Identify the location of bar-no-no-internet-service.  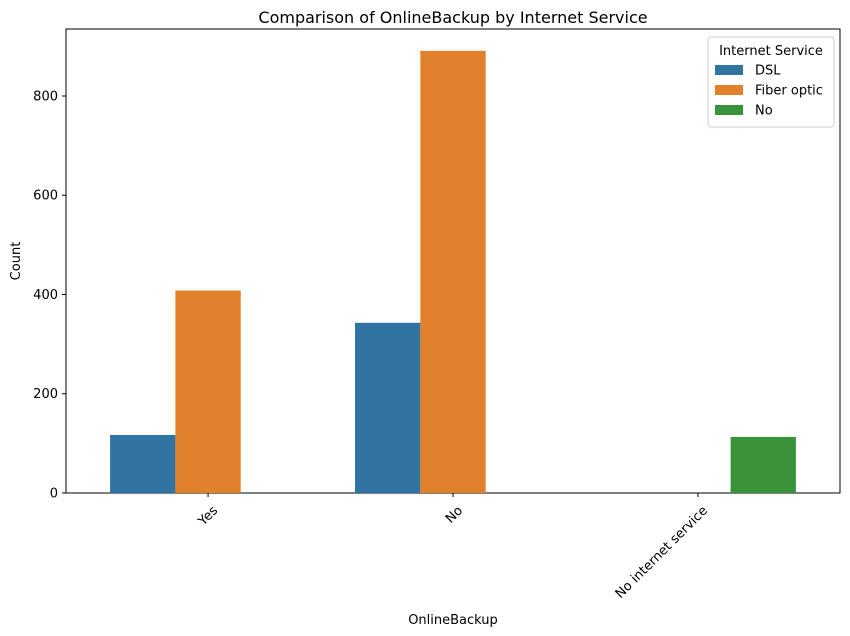
(763, 464).